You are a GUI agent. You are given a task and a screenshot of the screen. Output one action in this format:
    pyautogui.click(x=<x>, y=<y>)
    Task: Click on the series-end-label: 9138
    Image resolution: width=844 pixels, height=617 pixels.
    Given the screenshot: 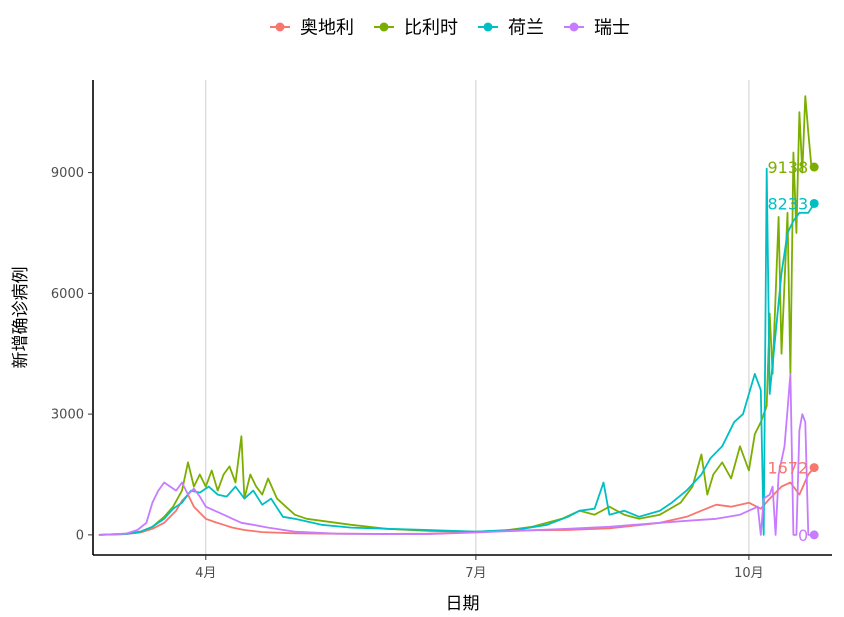 What is the action you would take?
    pyautogui.click(x=787, y=167)
    